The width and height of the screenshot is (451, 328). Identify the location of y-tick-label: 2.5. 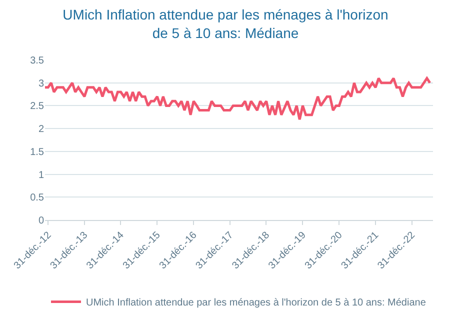
(37, 106).